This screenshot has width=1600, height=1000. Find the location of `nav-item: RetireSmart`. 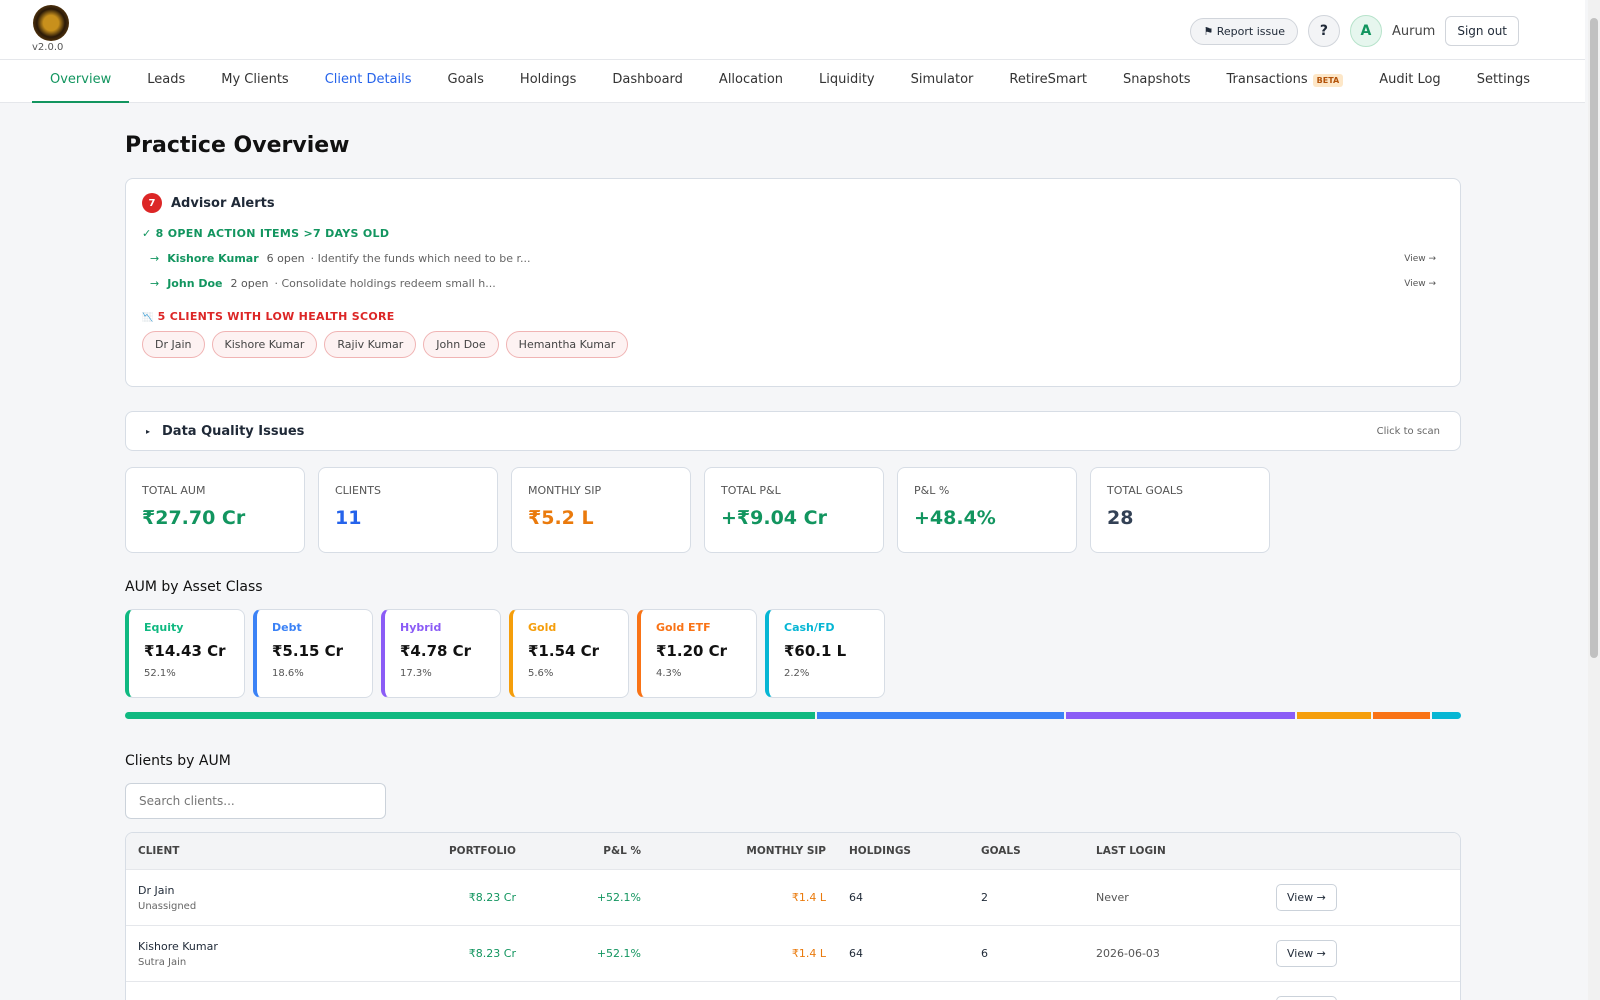

nav-item: RetireSmart is located at coordinates (1048, 81).